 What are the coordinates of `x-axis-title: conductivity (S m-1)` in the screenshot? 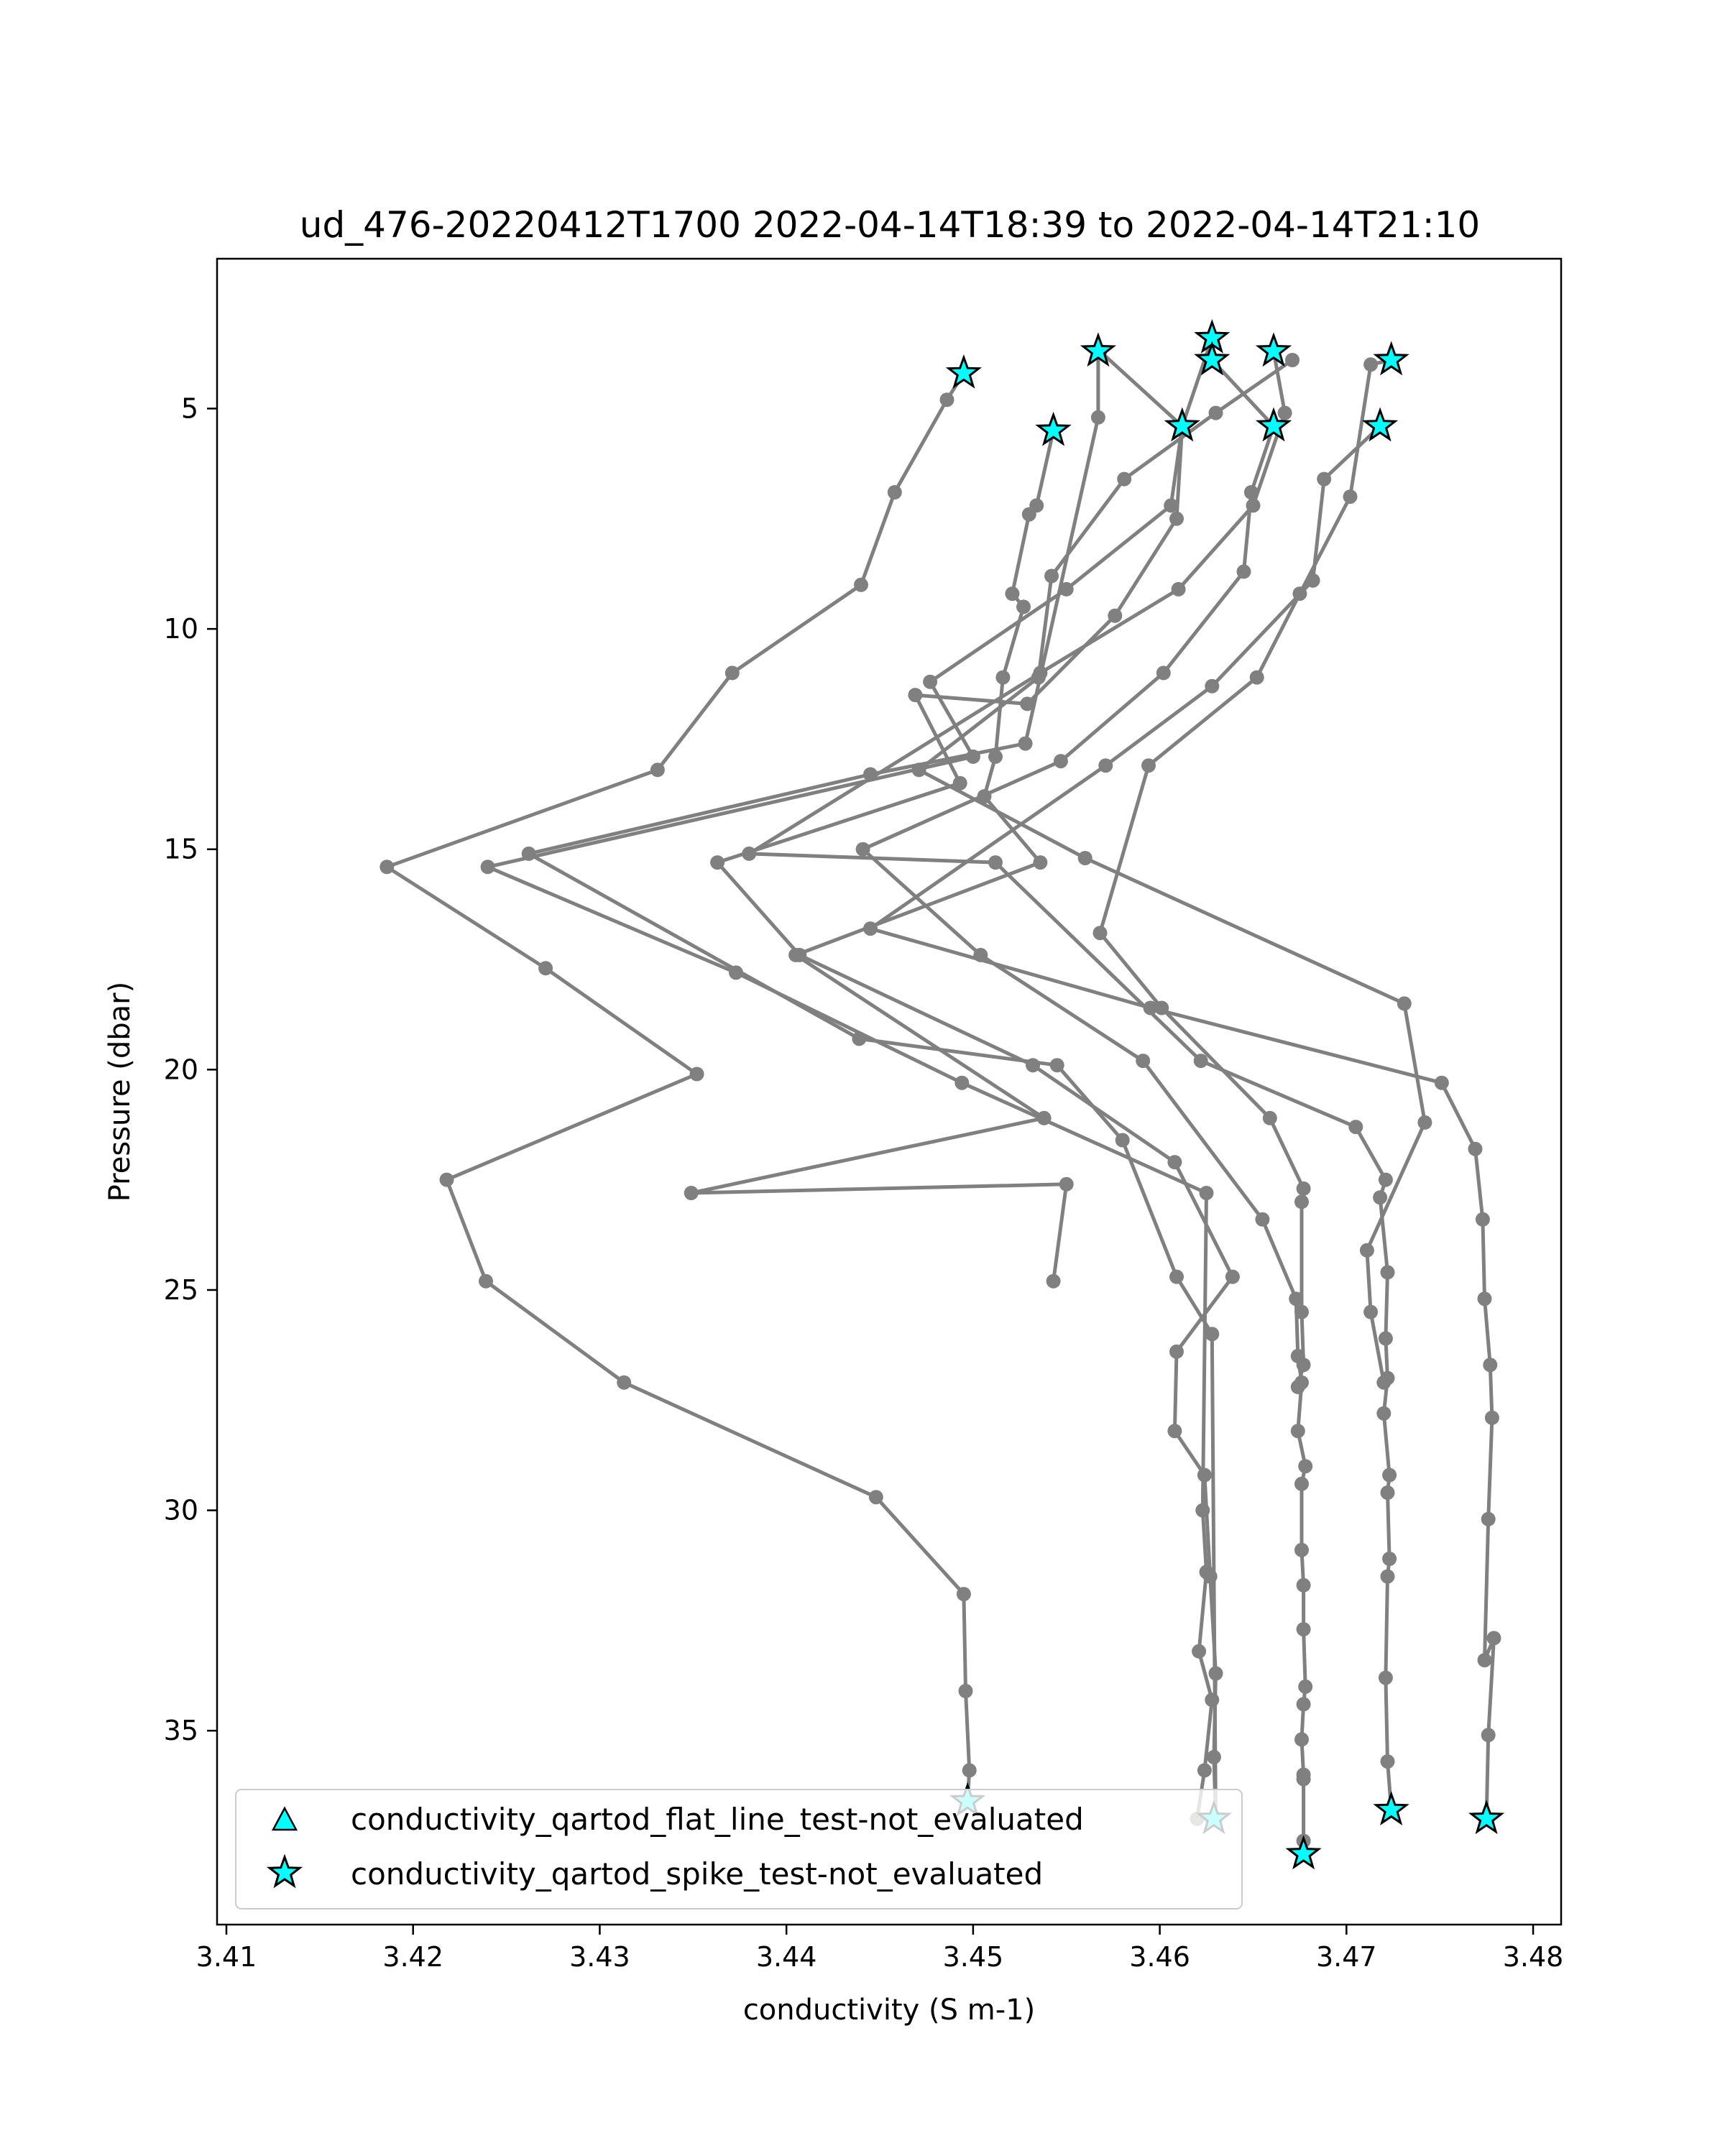 It's located at (889, 2011).